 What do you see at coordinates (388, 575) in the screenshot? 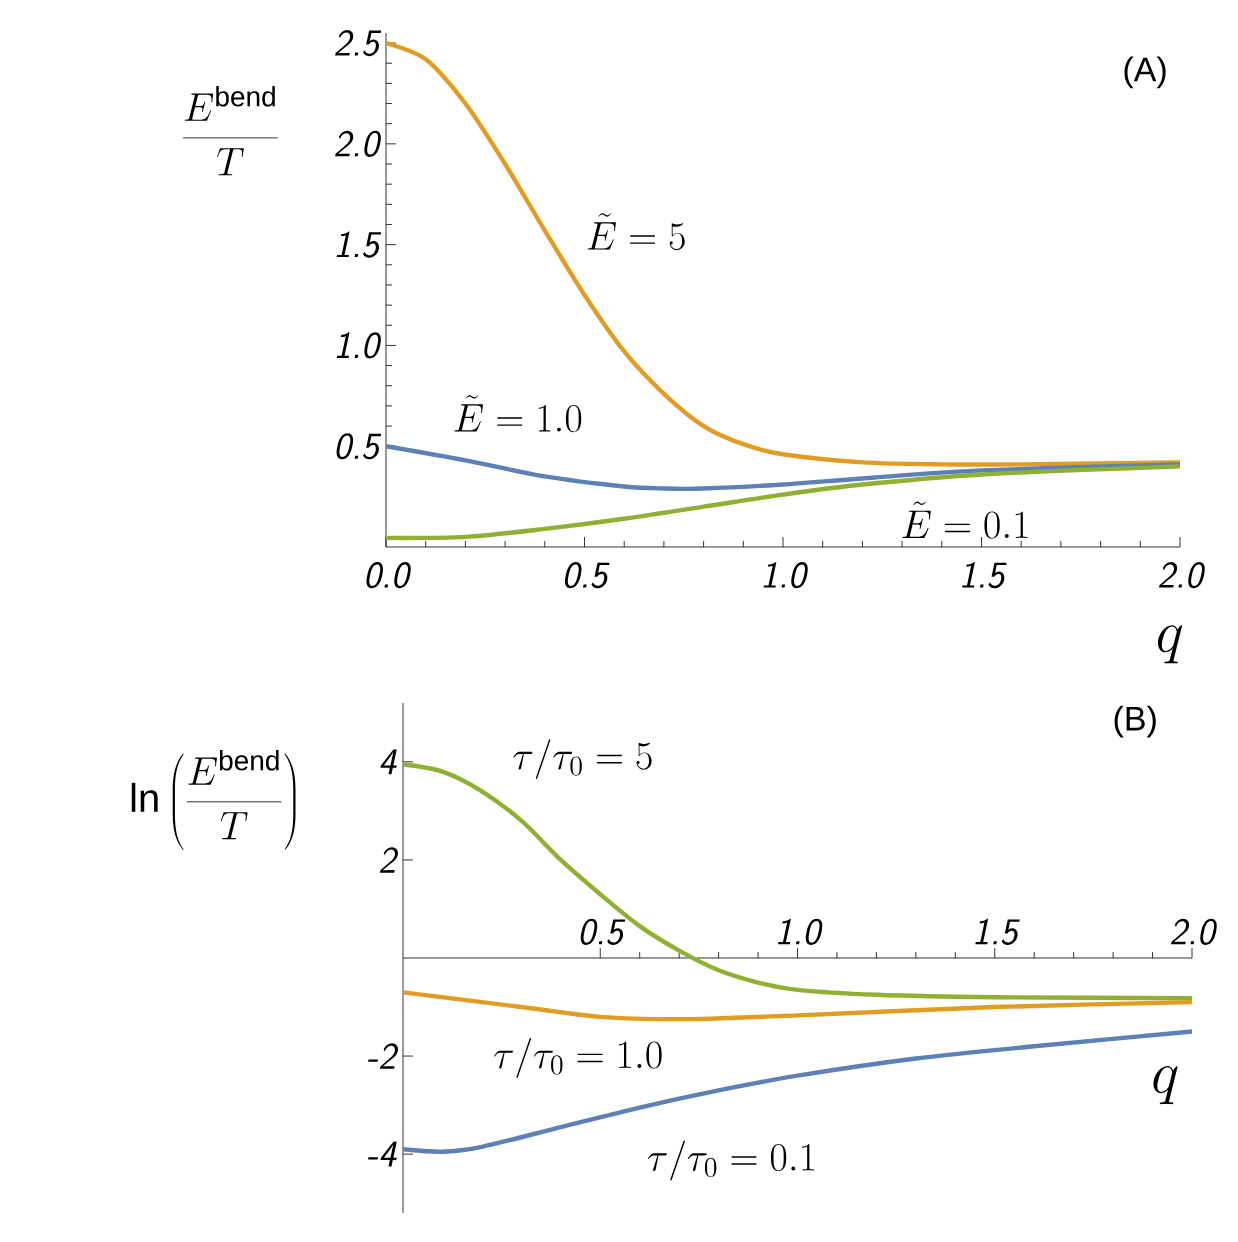
I see `x-tick-label: 0.0` at bounding box center [388, 575].